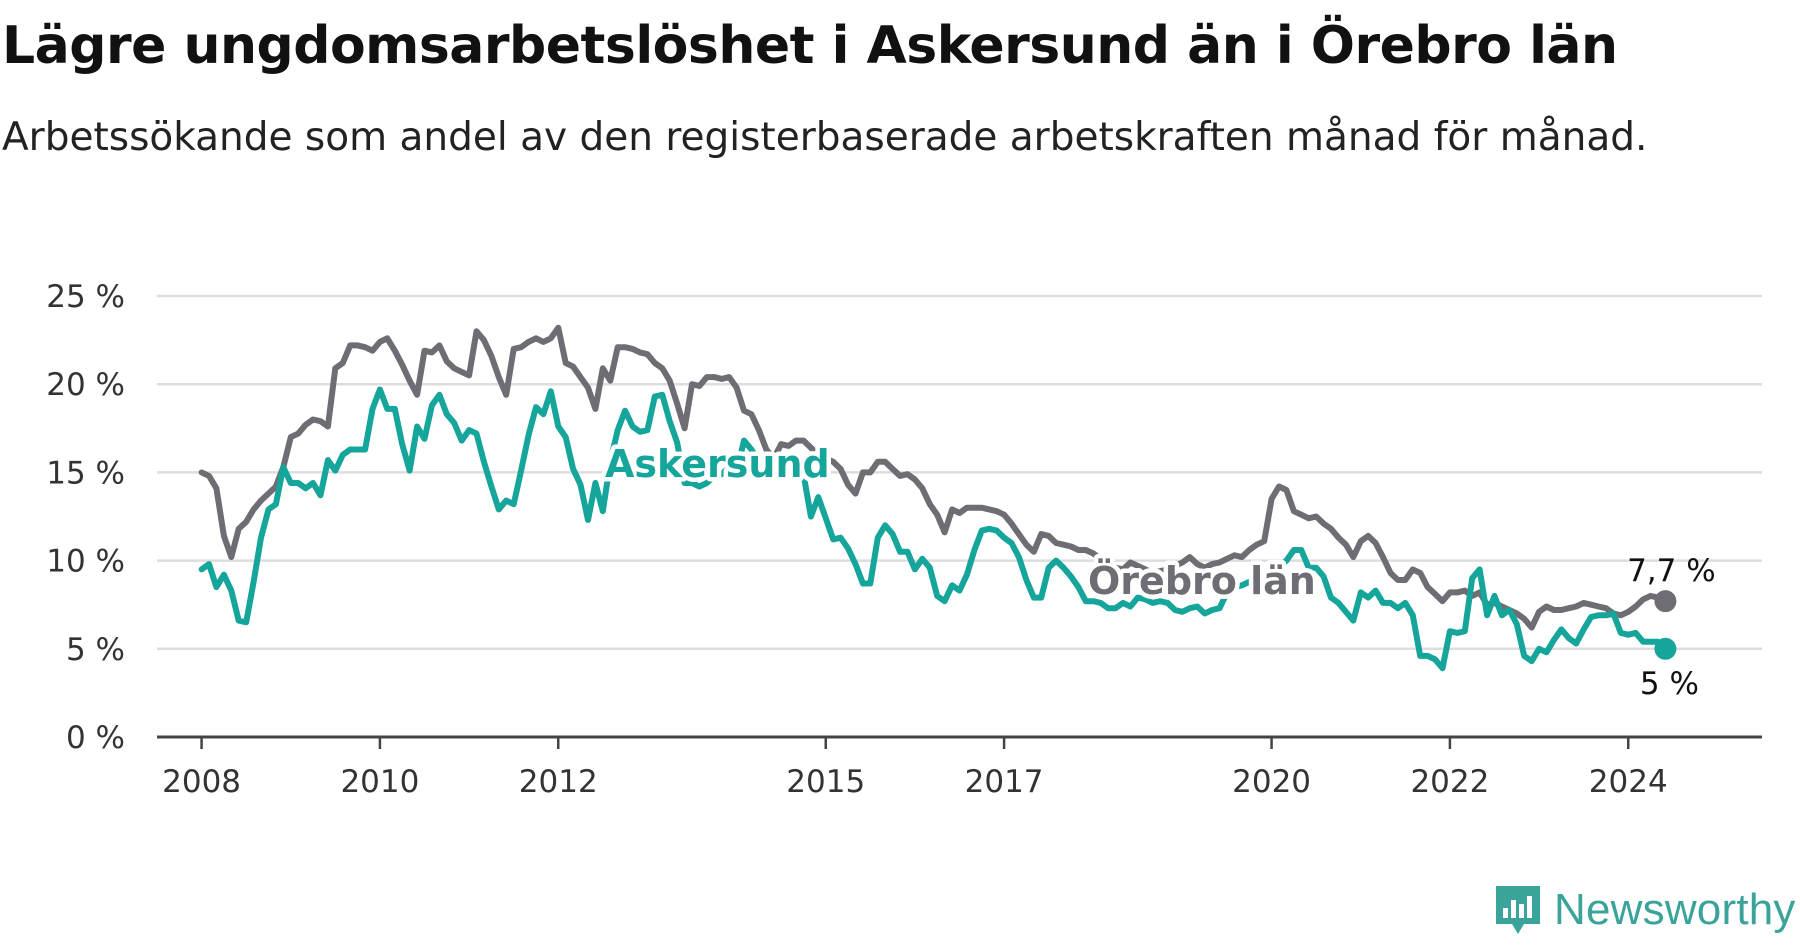 The width and height of the screenshot is (1800, 948). Describe the element at coordinates (201, 782) in the screenshot. I see `x-tick-label: 2008` at that location.